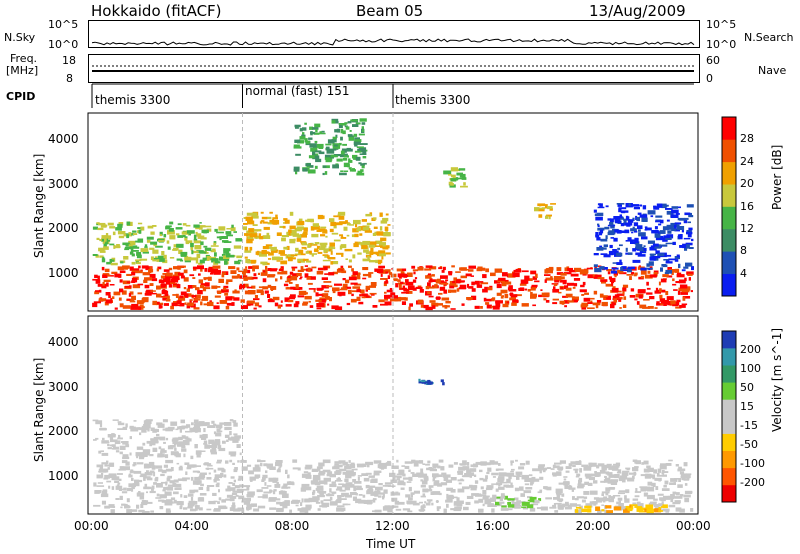 This screenshot has height=554, width=800. Describe the element at coordinates (729, 309) in the screenshot. I see `colorbars` at that location.